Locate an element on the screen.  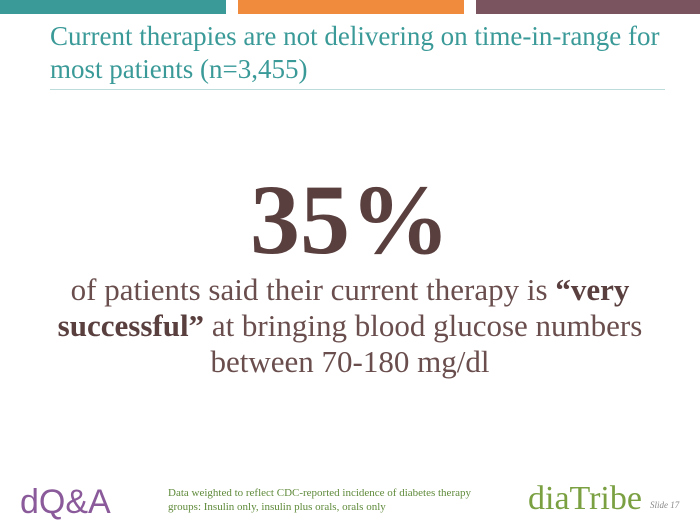
title-rule is located at coordinates (357, 89).